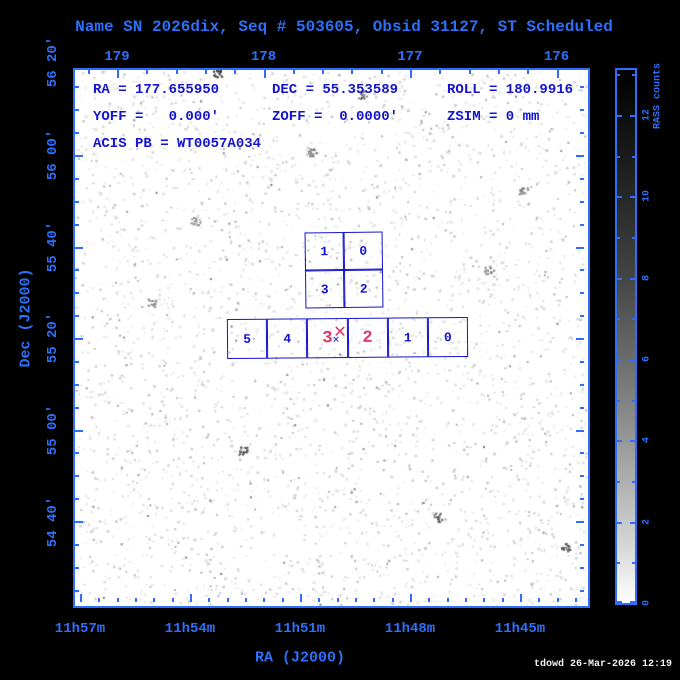 The image size is (680, 680). What do you see at coordinates (647, 358) in the screenshot?
I see `colorbar-tick-label: 6` at bounding box center [647, 358].